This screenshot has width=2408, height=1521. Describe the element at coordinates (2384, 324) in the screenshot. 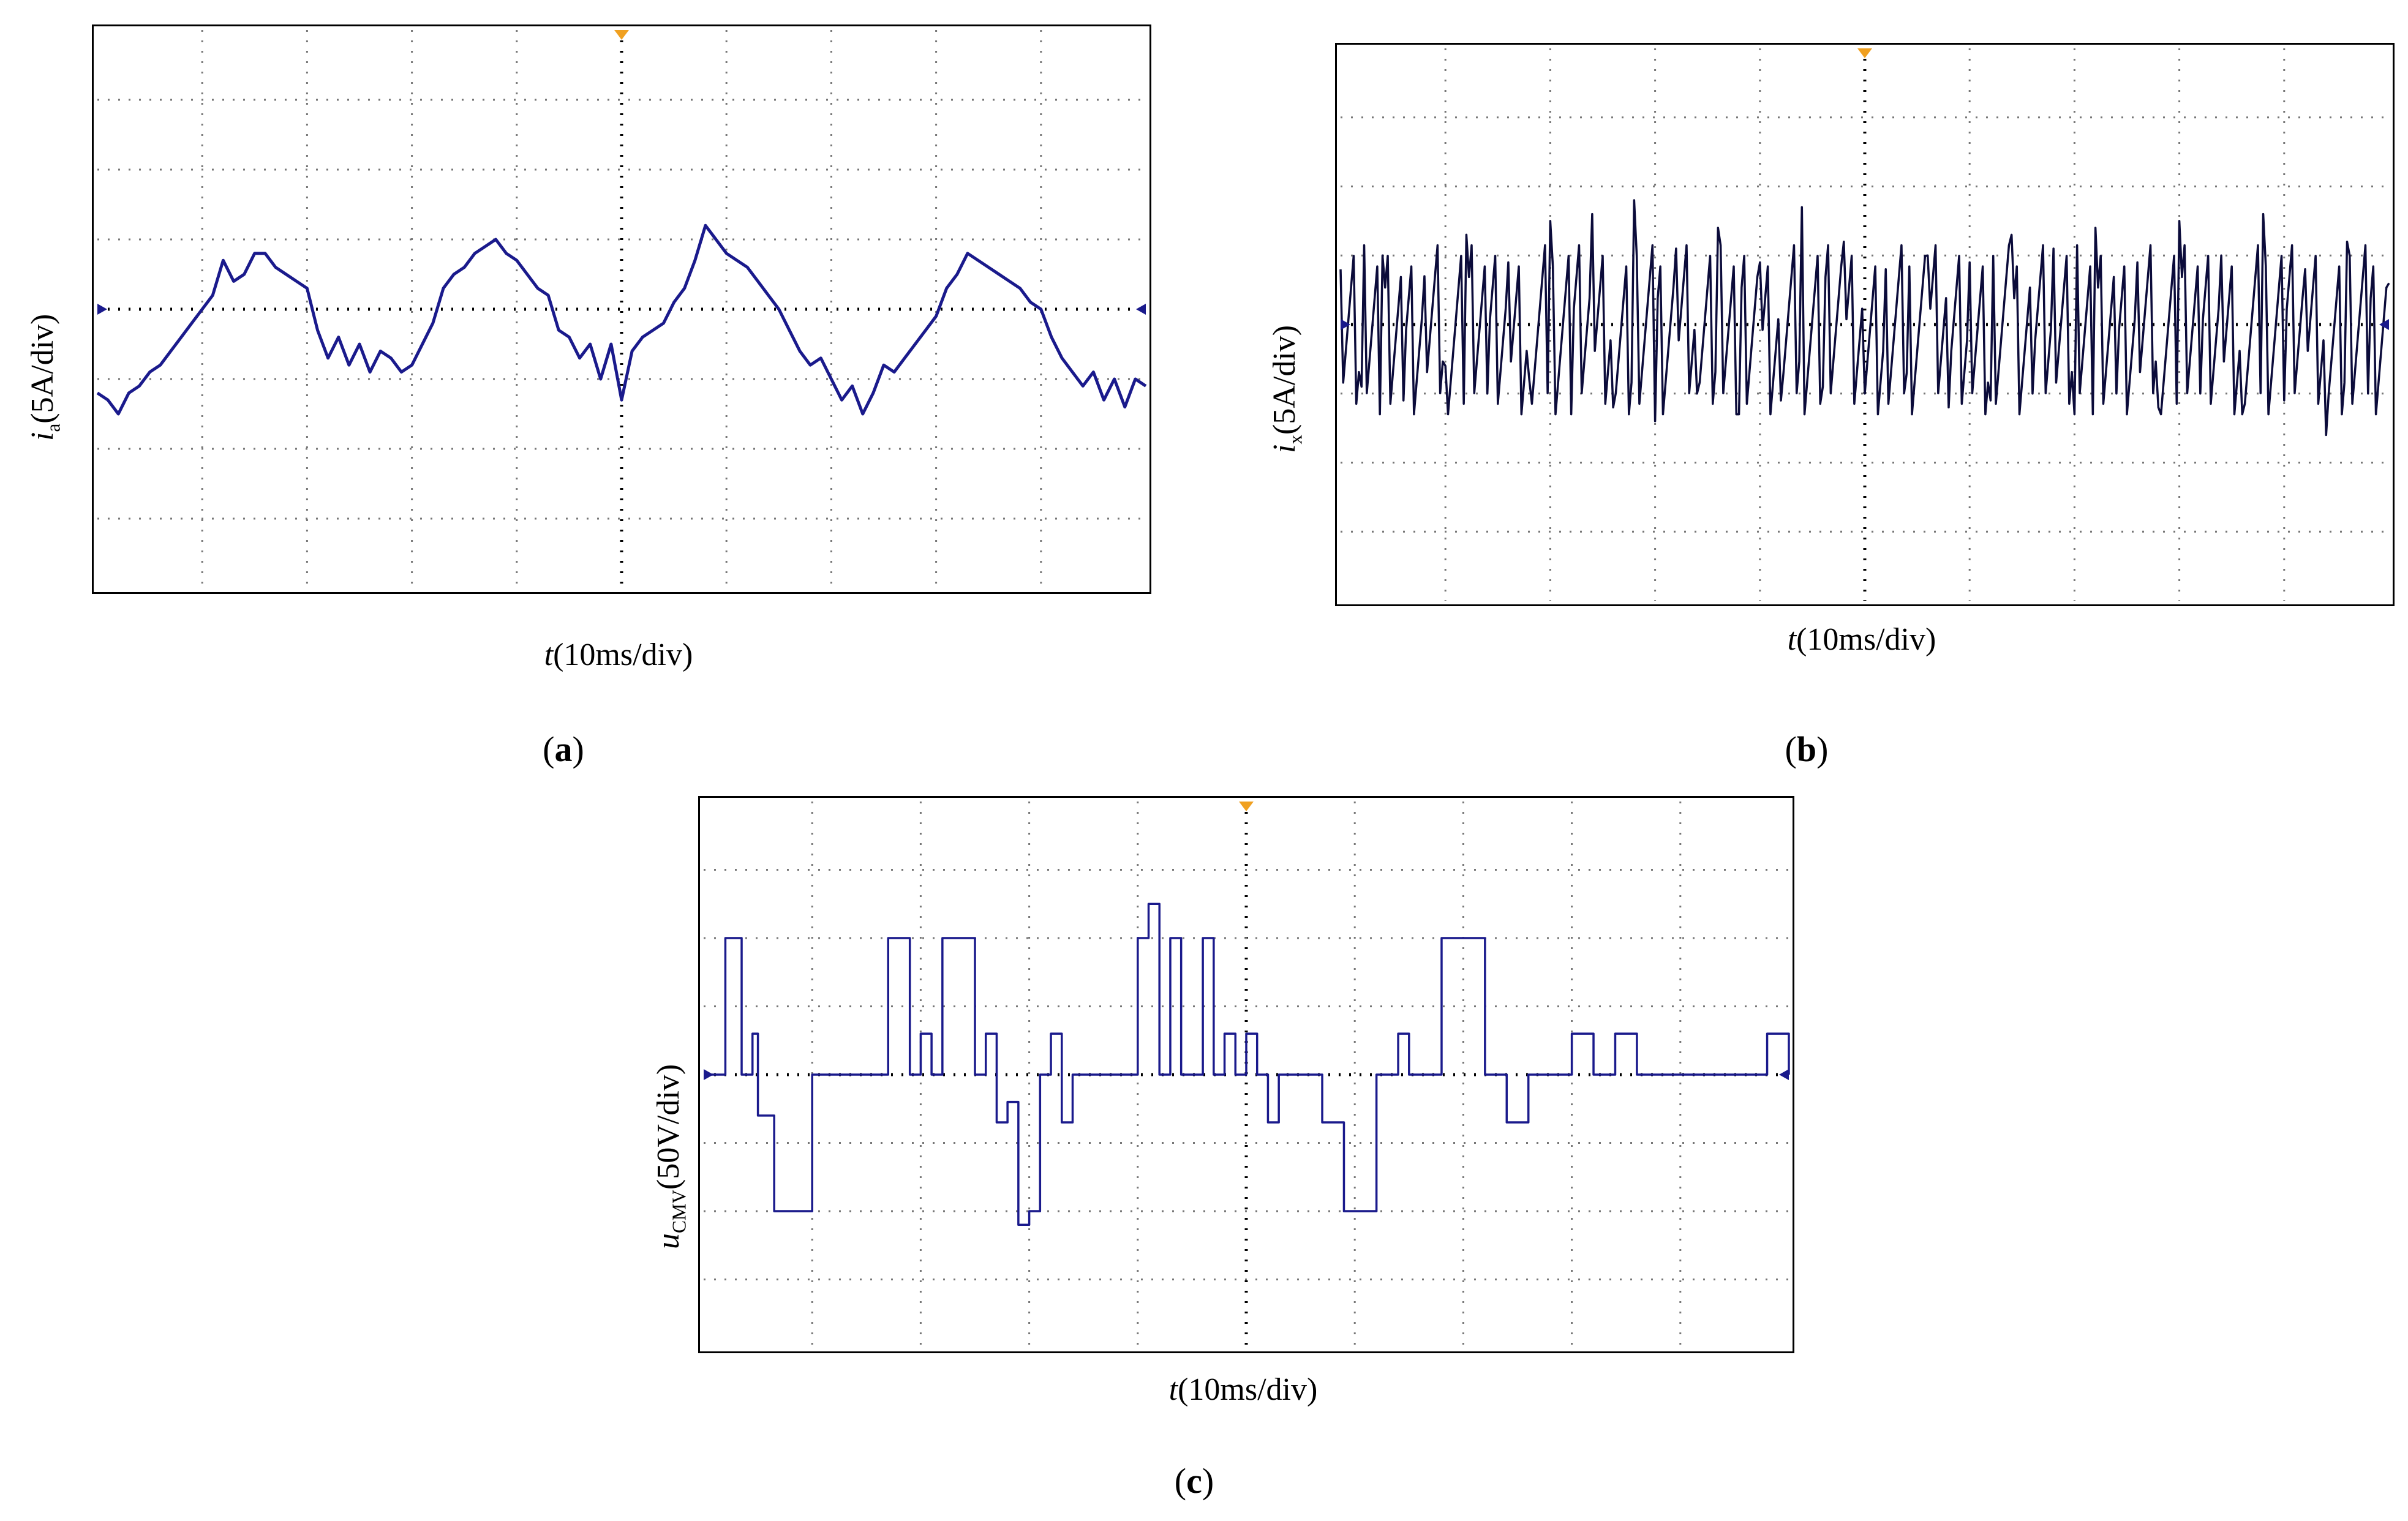

I see `level-marker-icon-b` at that location.